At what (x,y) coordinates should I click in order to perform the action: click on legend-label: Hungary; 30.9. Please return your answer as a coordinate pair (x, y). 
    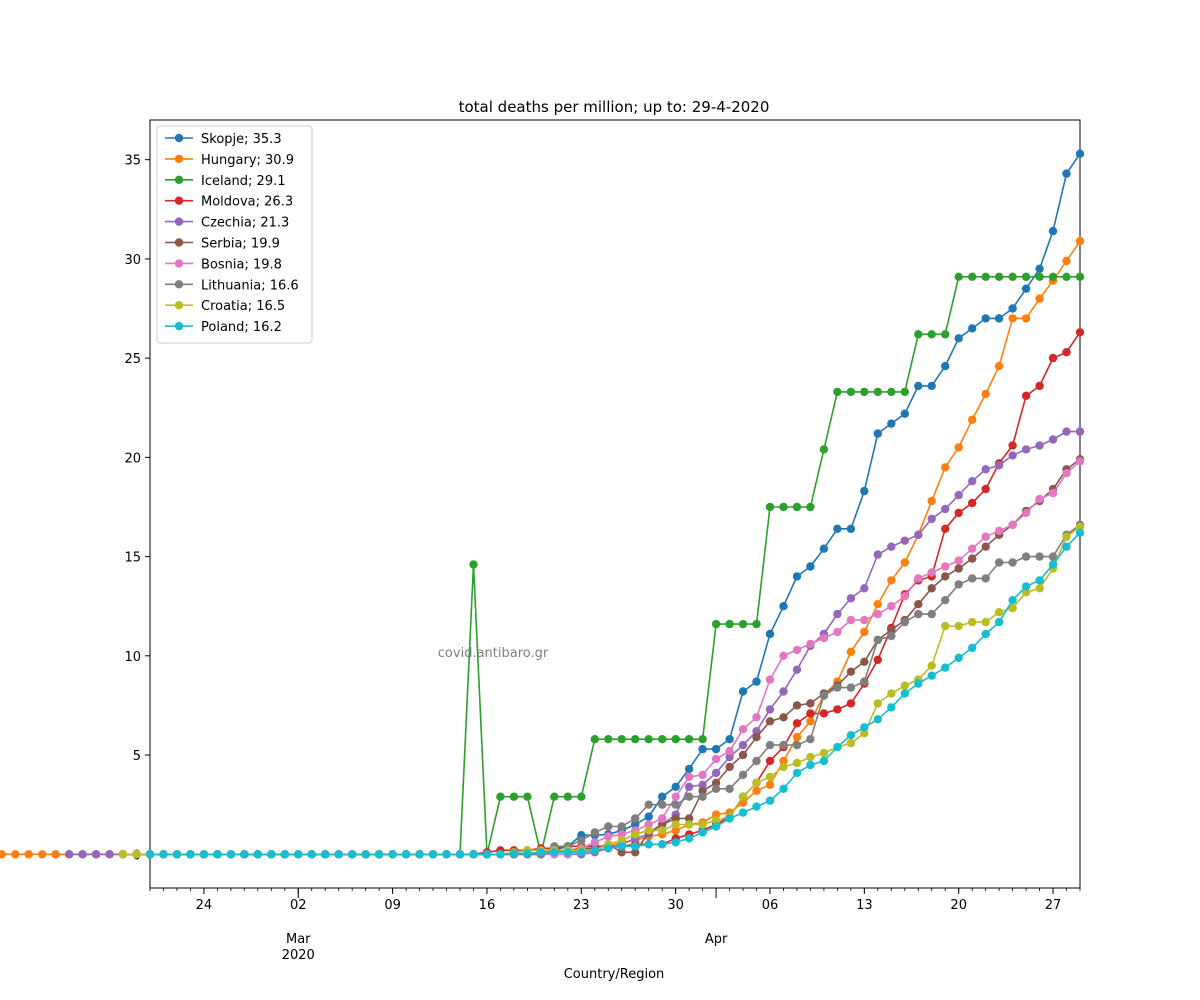
    Looking at the image, I should click on (247, 160).